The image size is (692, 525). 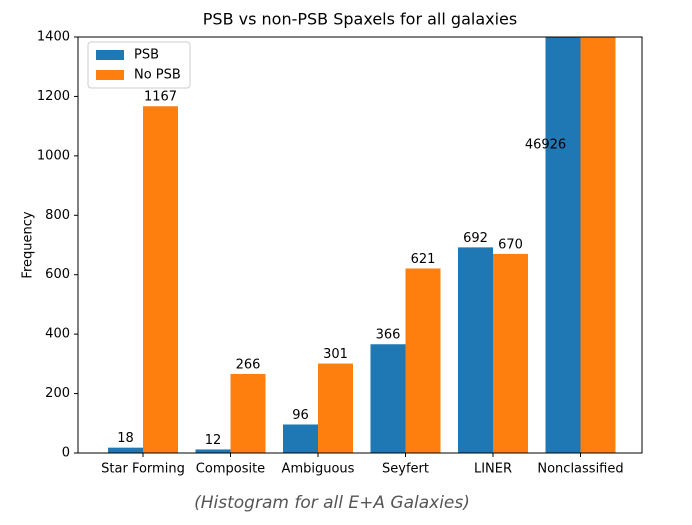 I want to click on y-tick-label: 1200, so click(x=53, y=96).